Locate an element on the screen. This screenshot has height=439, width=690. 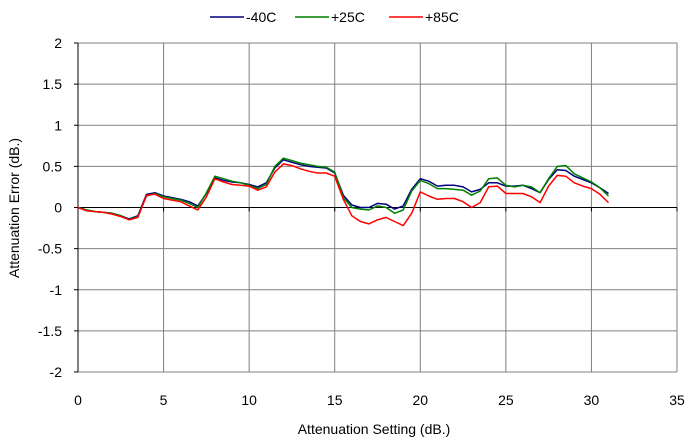
series-lines is located at coordinates (343, 192).